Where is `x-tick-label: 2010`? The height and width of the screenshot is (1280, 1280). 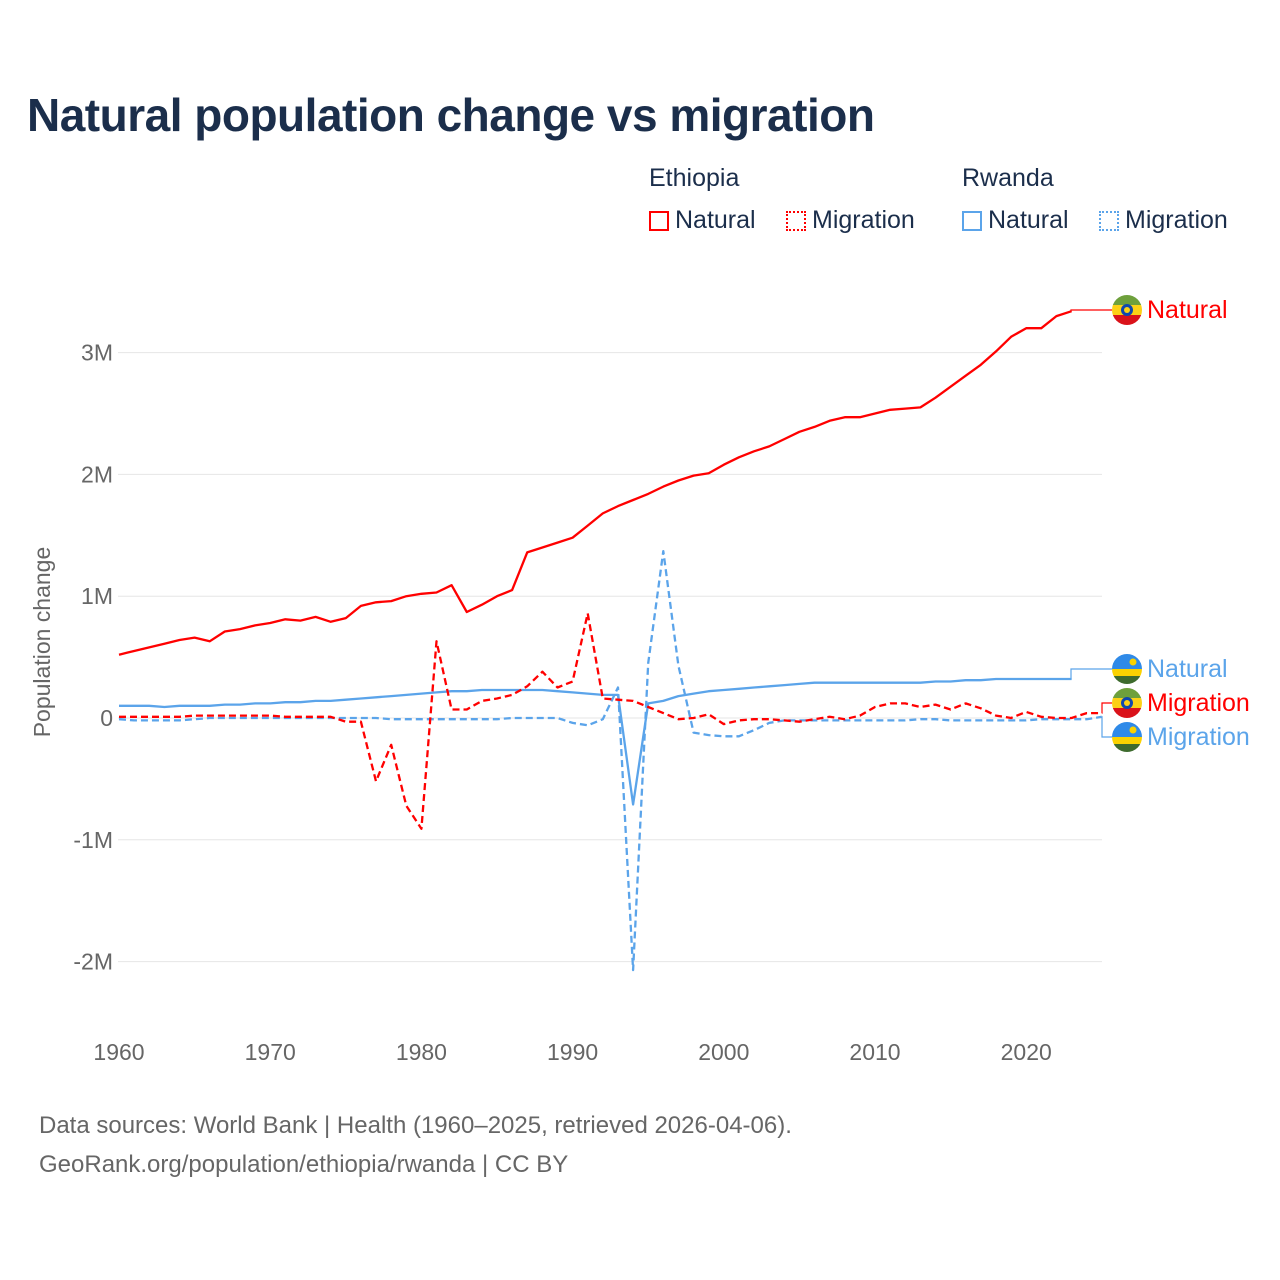 x-tick-label: 2010 is located at coordinates (874, 1052).